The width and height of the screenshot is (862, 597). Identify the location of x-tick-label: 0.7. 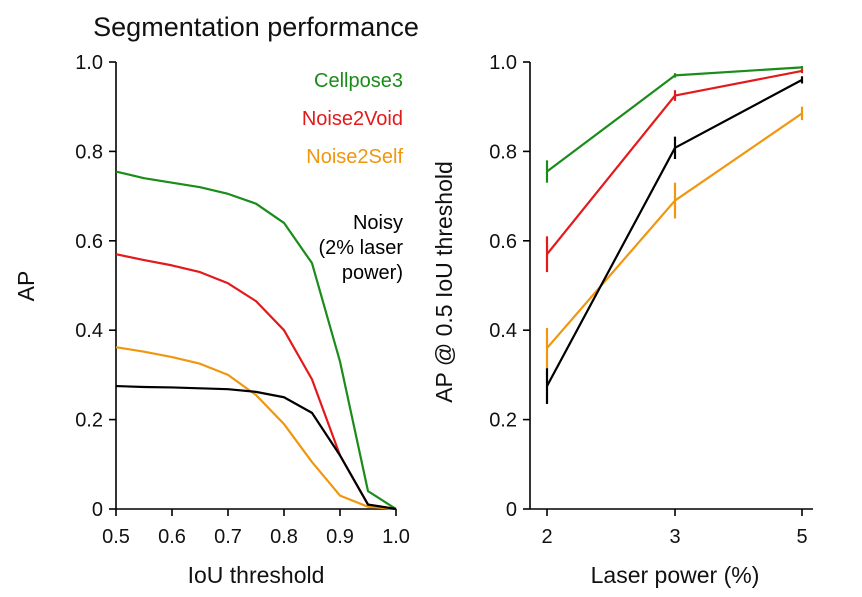
(228, 537).